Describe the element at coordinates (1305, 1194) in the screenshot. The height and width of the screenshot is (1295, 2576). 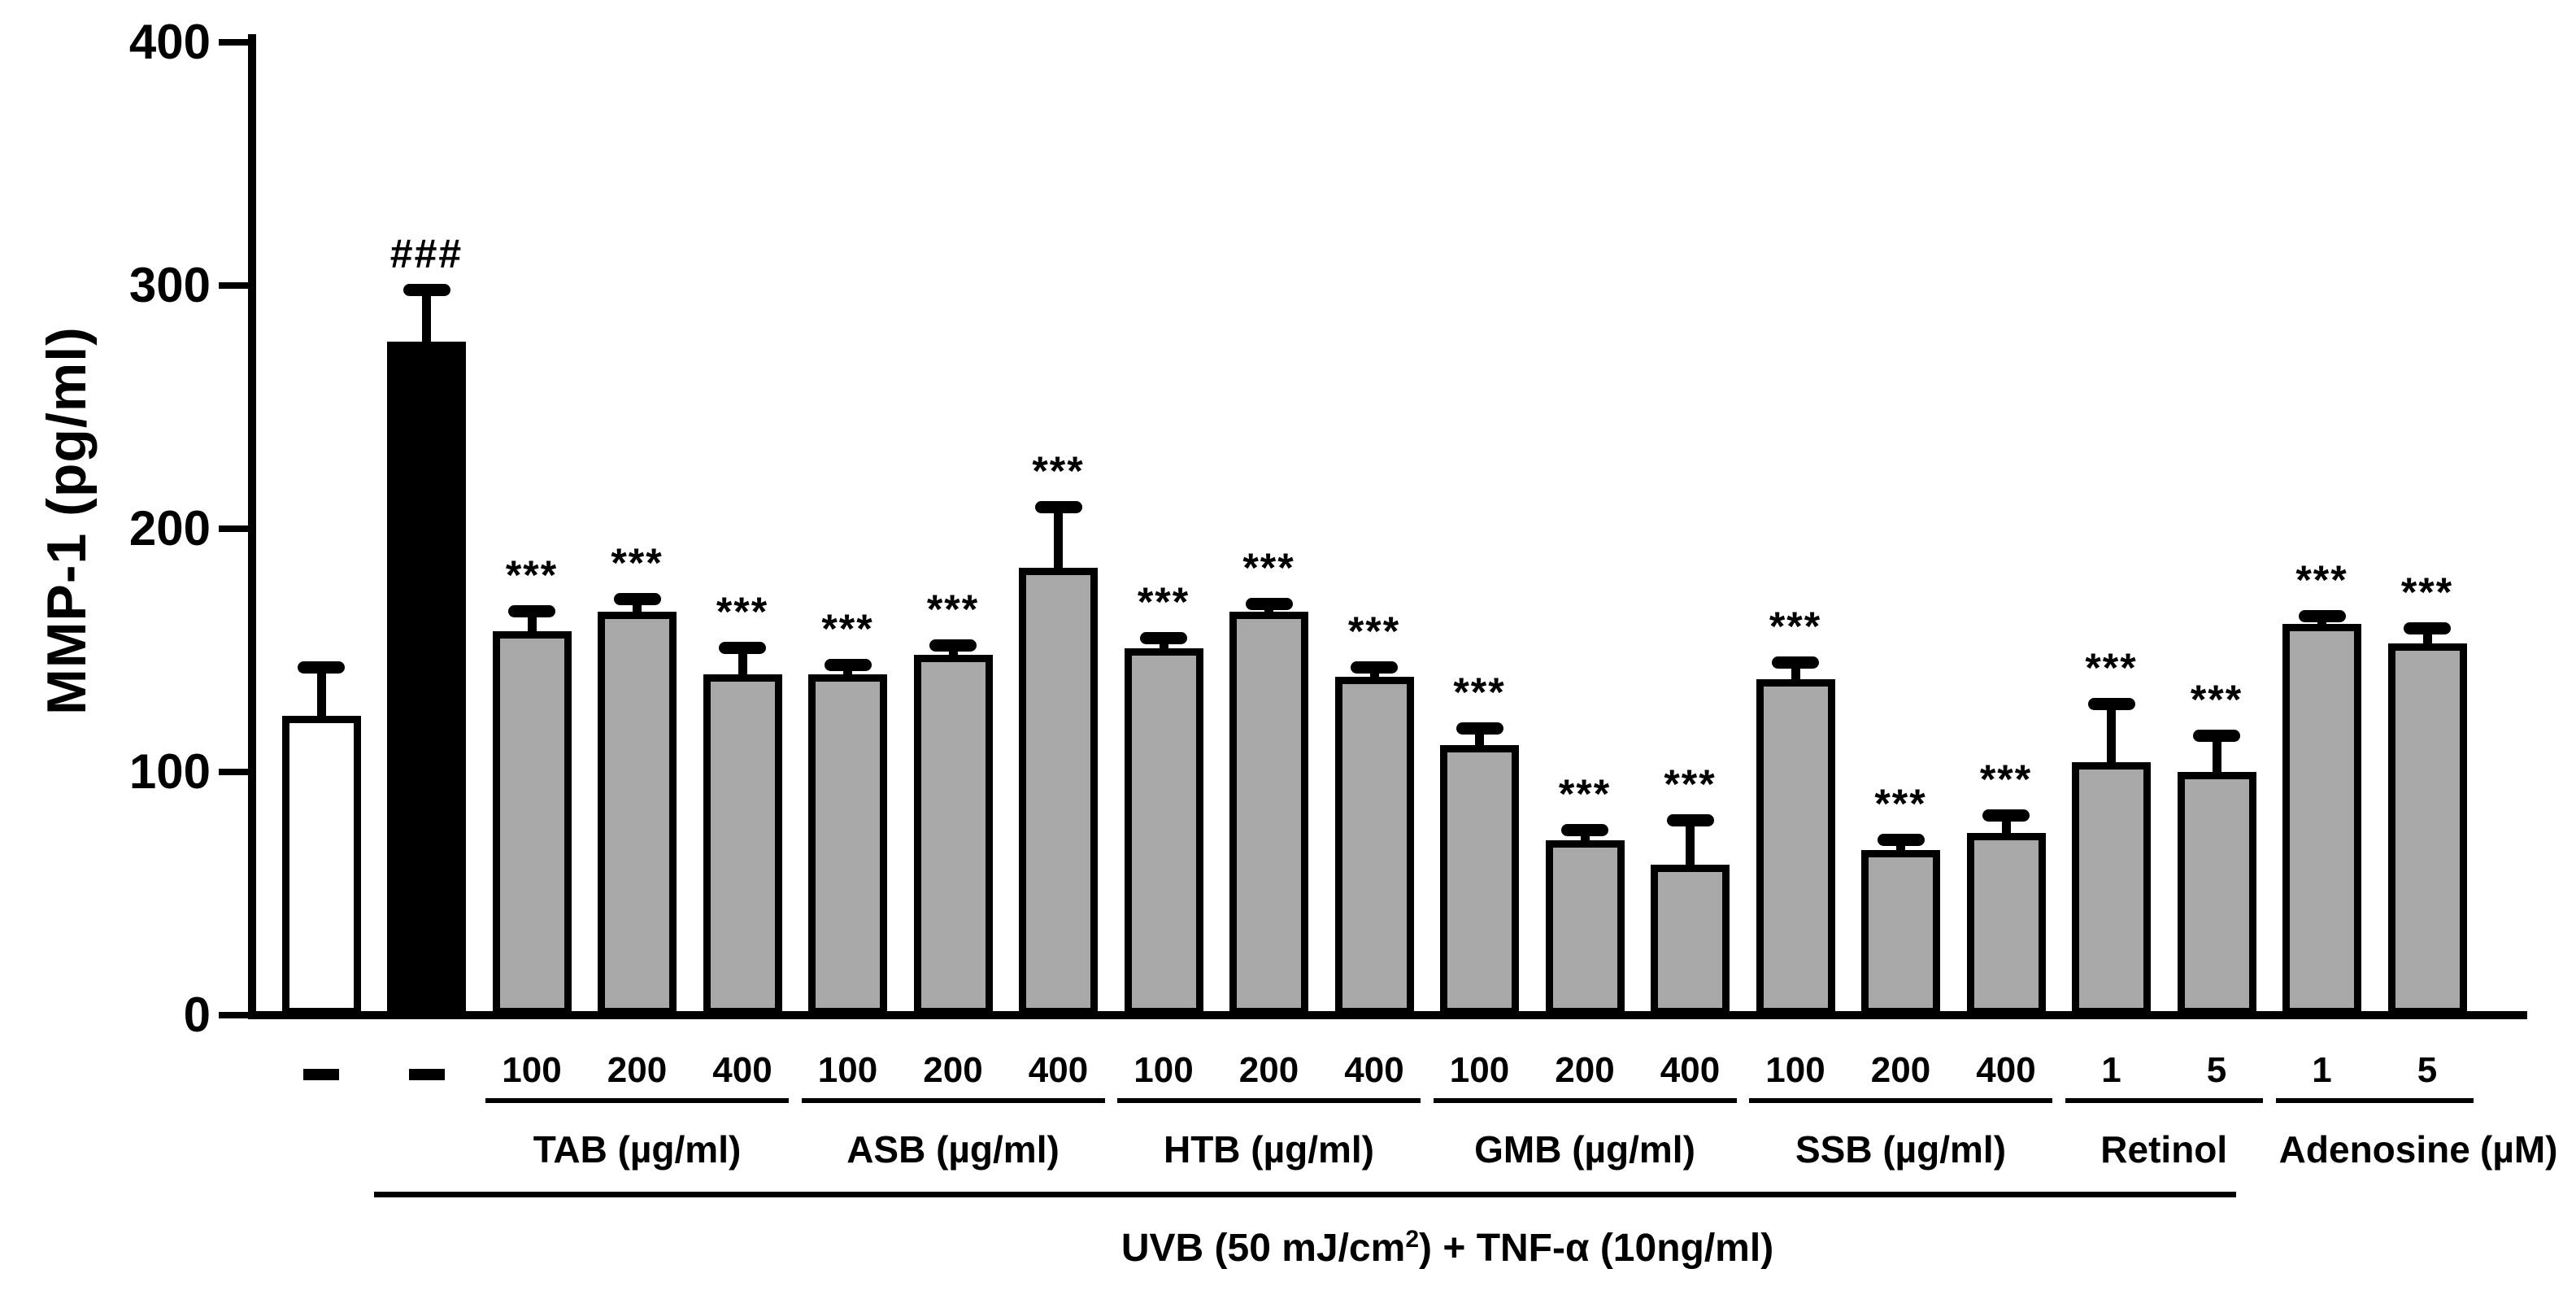
I see `treatment-line` at that location.